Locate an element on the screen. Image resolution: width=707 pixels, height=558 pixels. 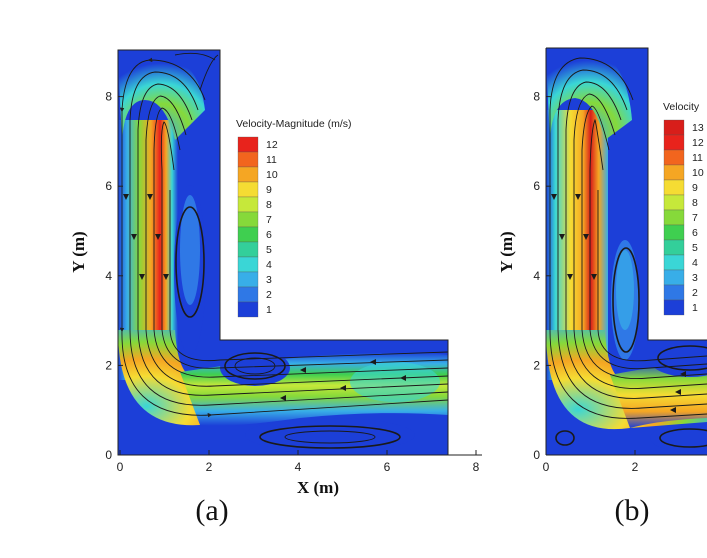
panel-a-flow-arrows is located at coordinates (264, 297).